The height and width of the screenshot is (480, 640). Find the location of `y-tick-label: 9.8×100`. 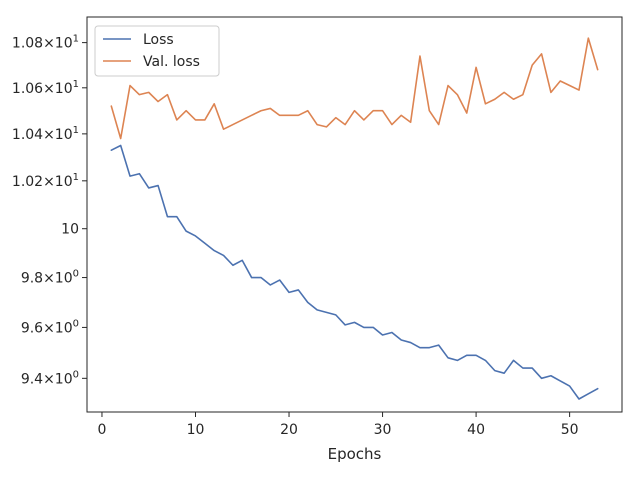

y-tick-label: 9.8×100 is located at coordinates (50, 278).